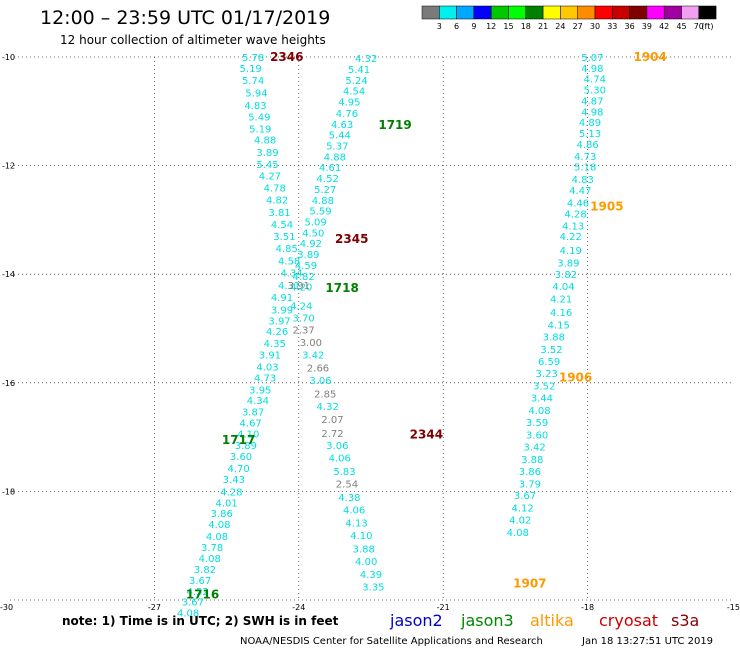 The image size is (740, 650). Describe the element at coordinates (526, 26) in the screenshot. I see `colorbar-tick-label: 18` at that location.